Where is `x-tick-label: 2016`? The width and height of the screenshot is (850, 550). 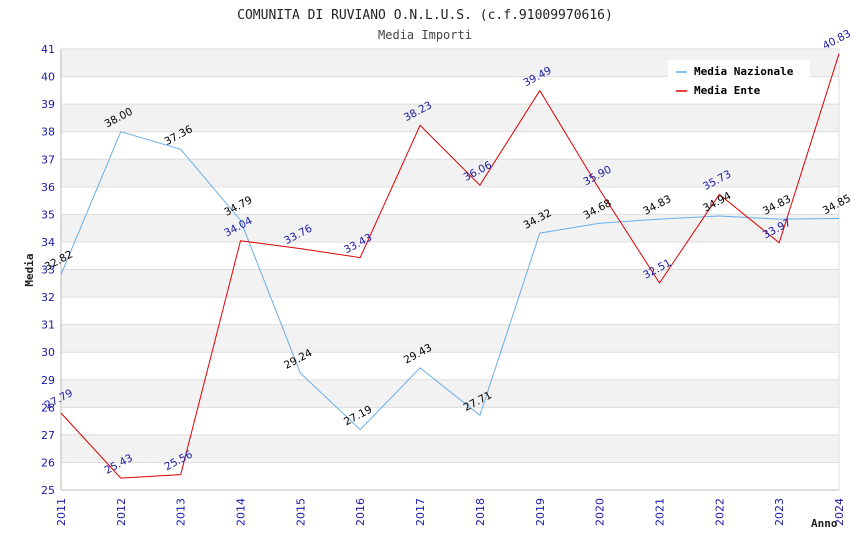 x-tick-label: 2016 is located at coordinates (360, 512).